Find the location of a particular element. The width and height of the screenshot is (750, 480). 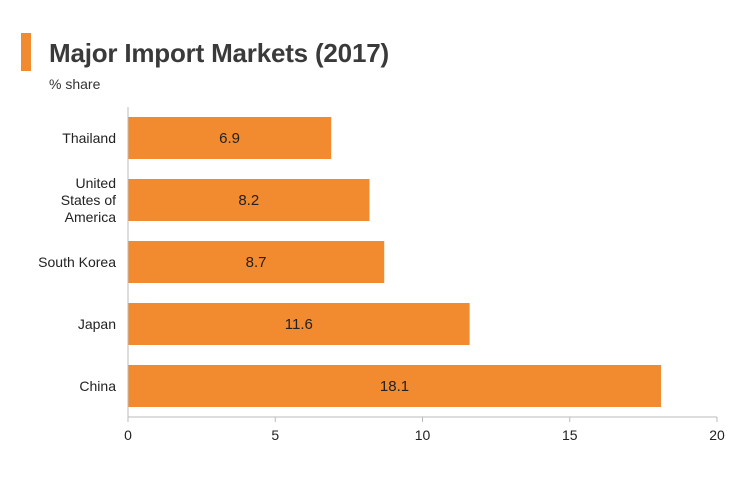

x-tick-label: 0 is located at coordinates (128, 435).